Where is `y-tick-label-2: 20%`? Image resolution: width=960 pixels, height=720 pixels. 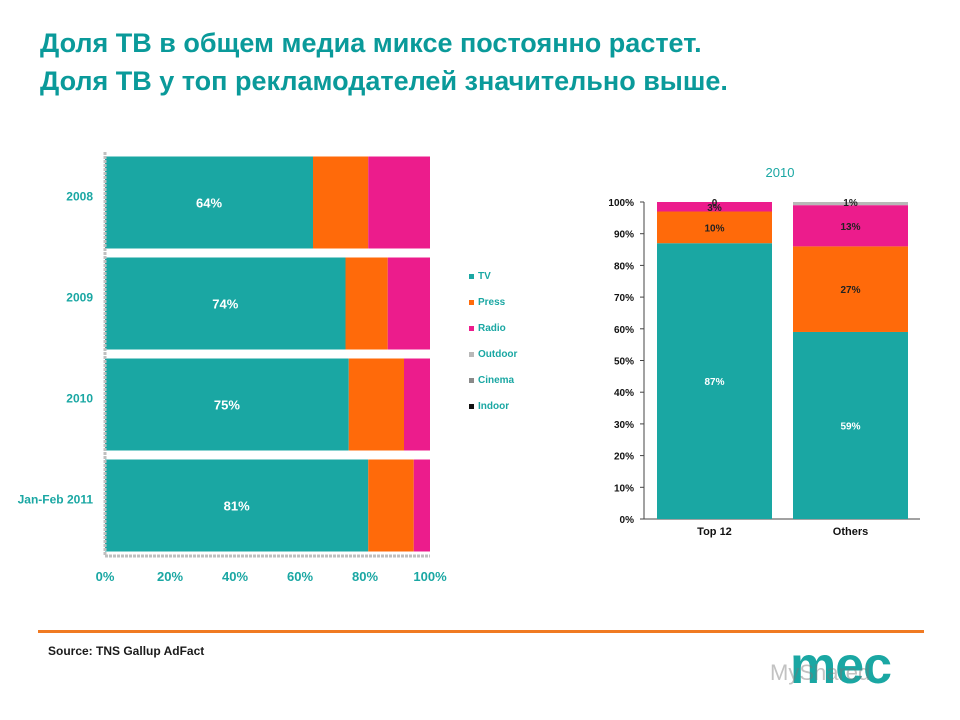 y-tick-label-2: 20% is located at coordinates (624, 457).